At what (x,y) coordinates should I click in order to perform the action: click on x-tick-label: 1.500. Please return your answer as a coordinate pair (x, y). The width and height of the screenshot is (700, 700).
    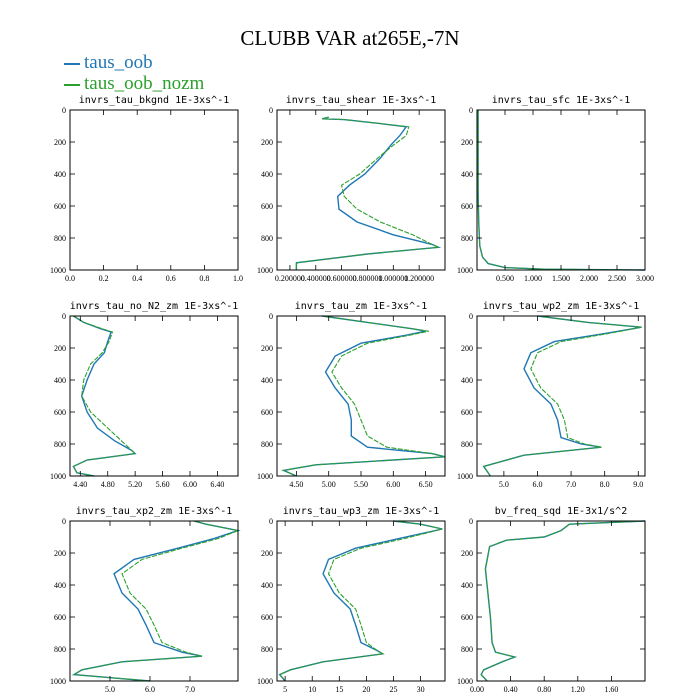
    Looking at the image, I should click on (561, 278).